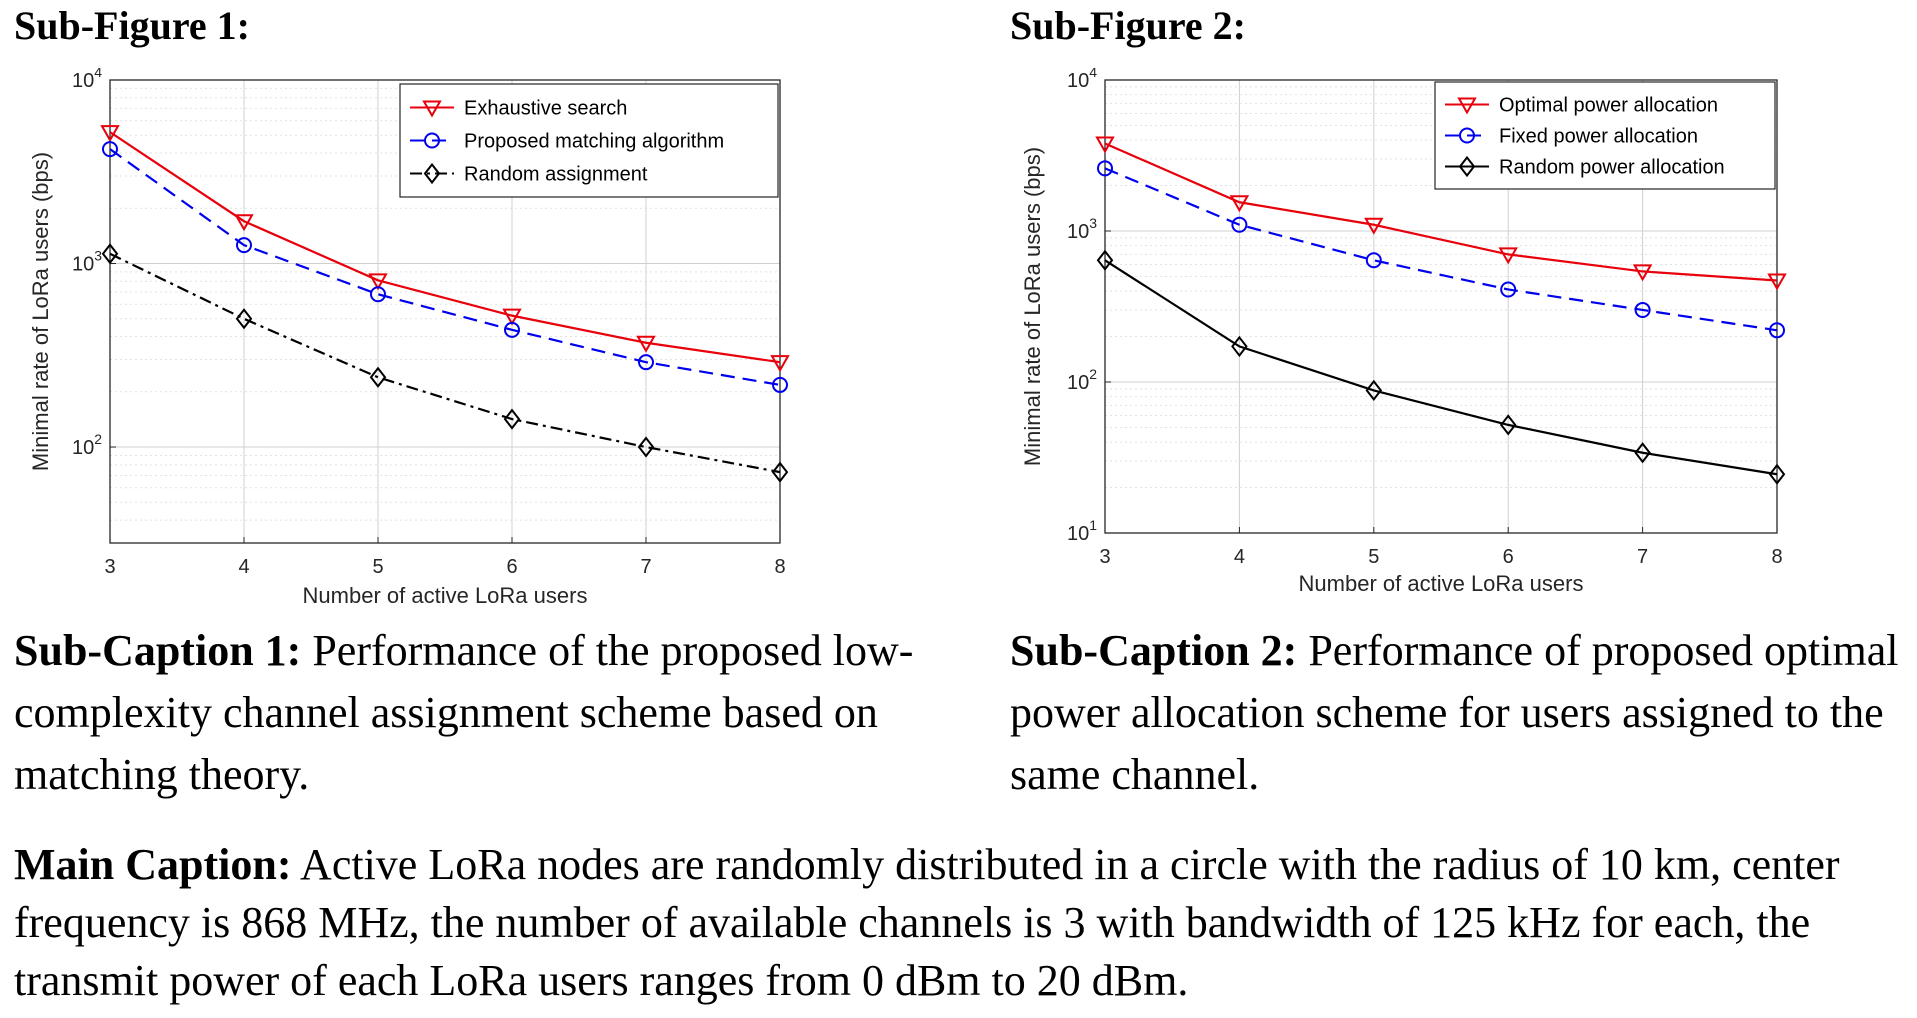 This screenshot has width=1917, height=1018. I want to click on sub-caption-1-label: Sub-Caption 1:, so click(158, 650).